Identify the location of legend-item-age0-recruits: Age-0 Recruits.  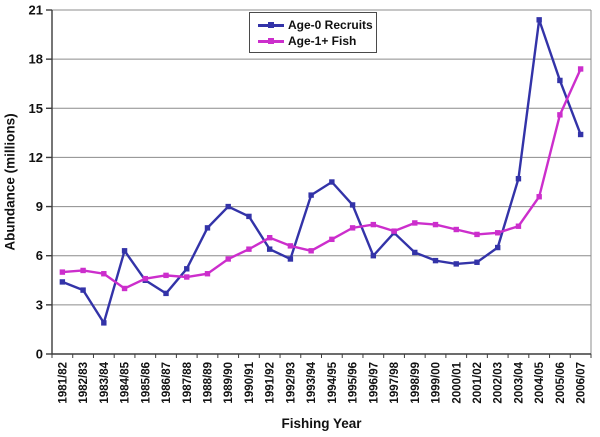
(315, 25).